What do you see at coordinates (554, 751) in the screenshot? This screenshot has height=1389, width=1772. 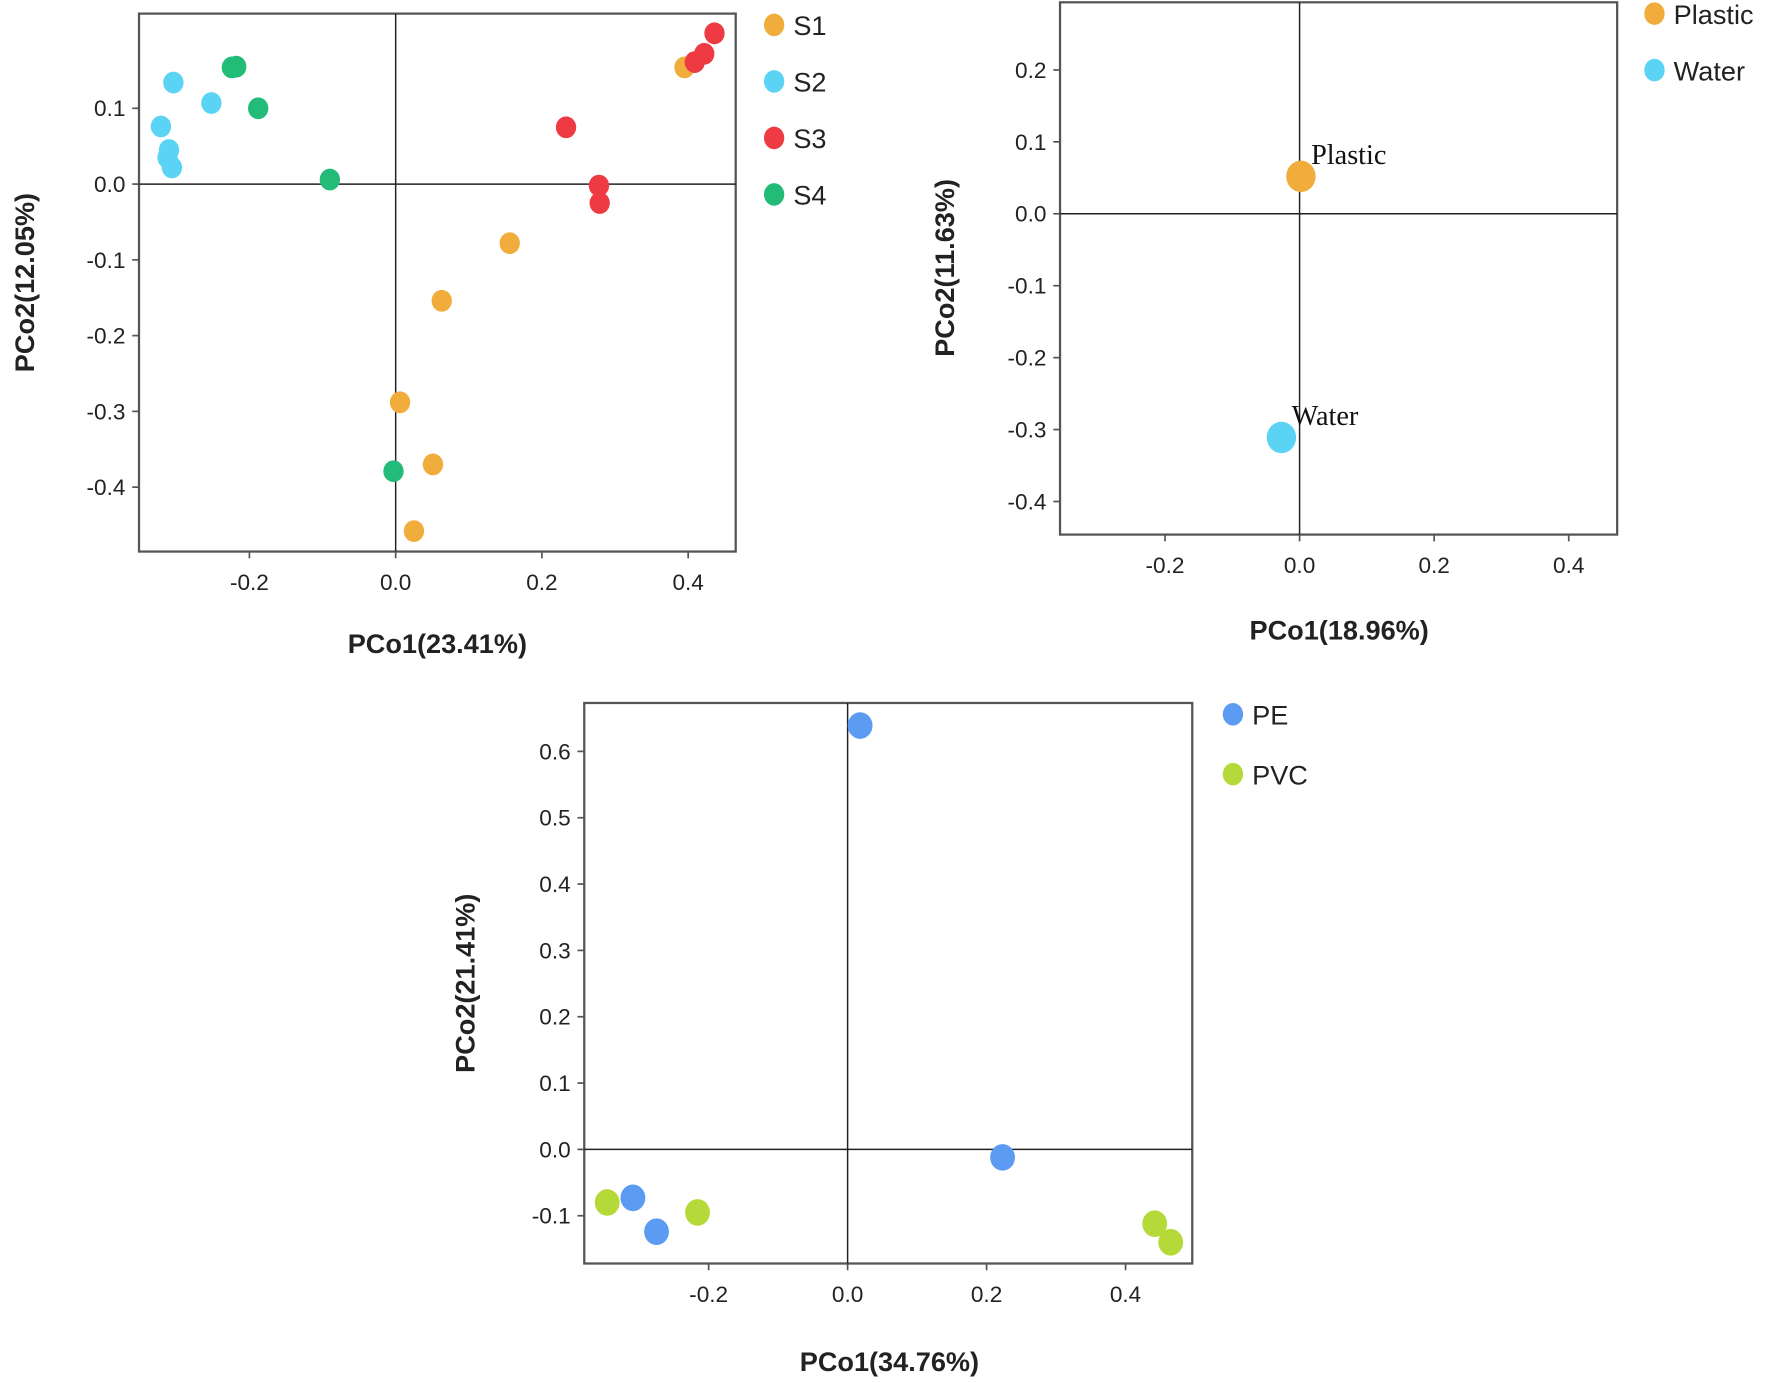 I see `y-tick-label: 0.6` at bounding box center [554, 751].